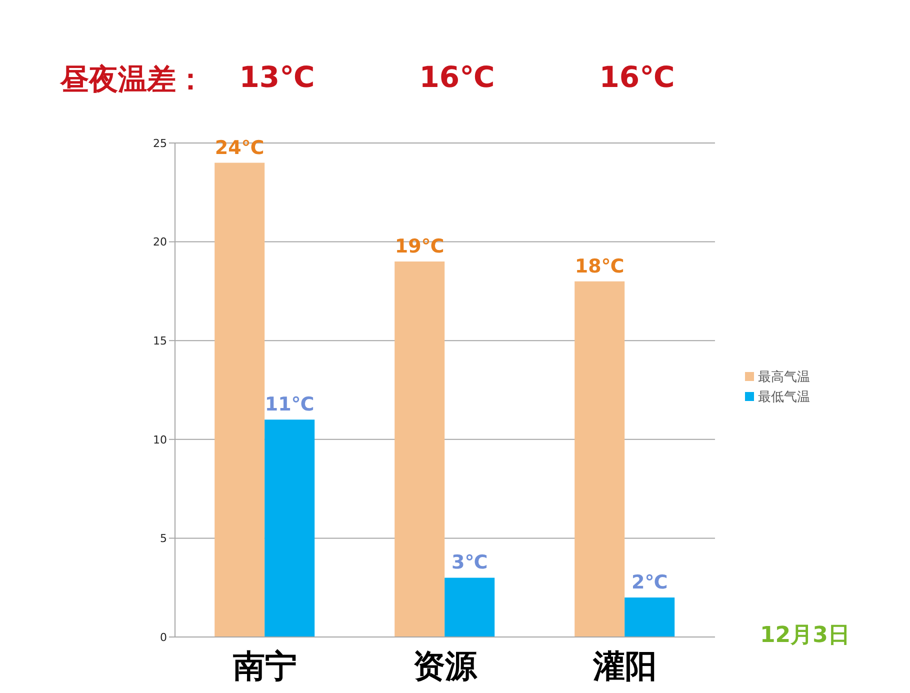  What do you see at coordinates (160, 341) in the screenshot?
I see `y-tick-label: 15` at bounding box center [160, 341].